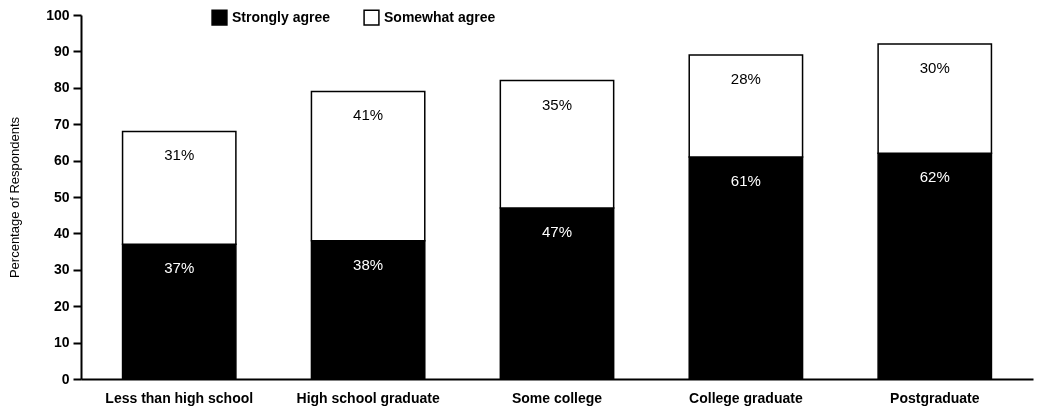 The image size is (1039, 411). What do you see at coordinates (368, 115) in the screenshot?
I see `data-label: 41%` at bounding box center [368, 115].